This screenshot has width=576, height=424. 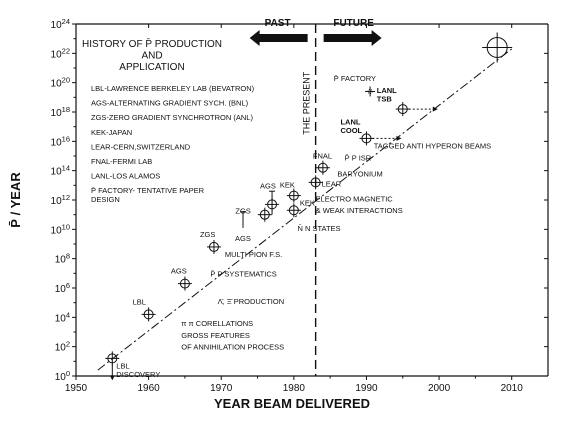 What do you see at coordinates (60, 229) in the screenshot?
I see `y-tick-label: 10¹⁰` at bounding box center [60, 229].